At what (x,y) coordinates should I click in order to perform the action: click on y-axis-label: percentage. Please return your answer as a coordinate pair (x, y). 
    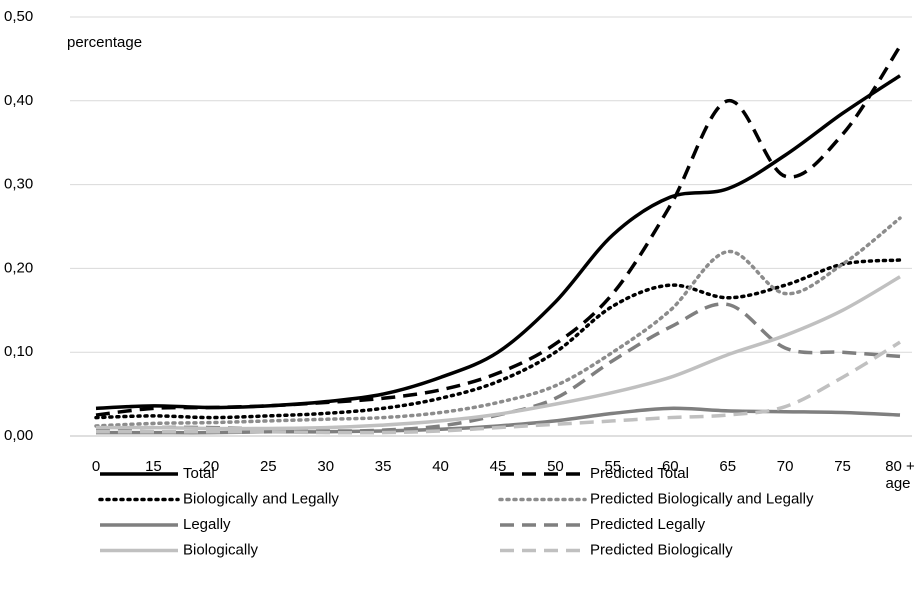
    Looking at the image, I should click on (104, 42).